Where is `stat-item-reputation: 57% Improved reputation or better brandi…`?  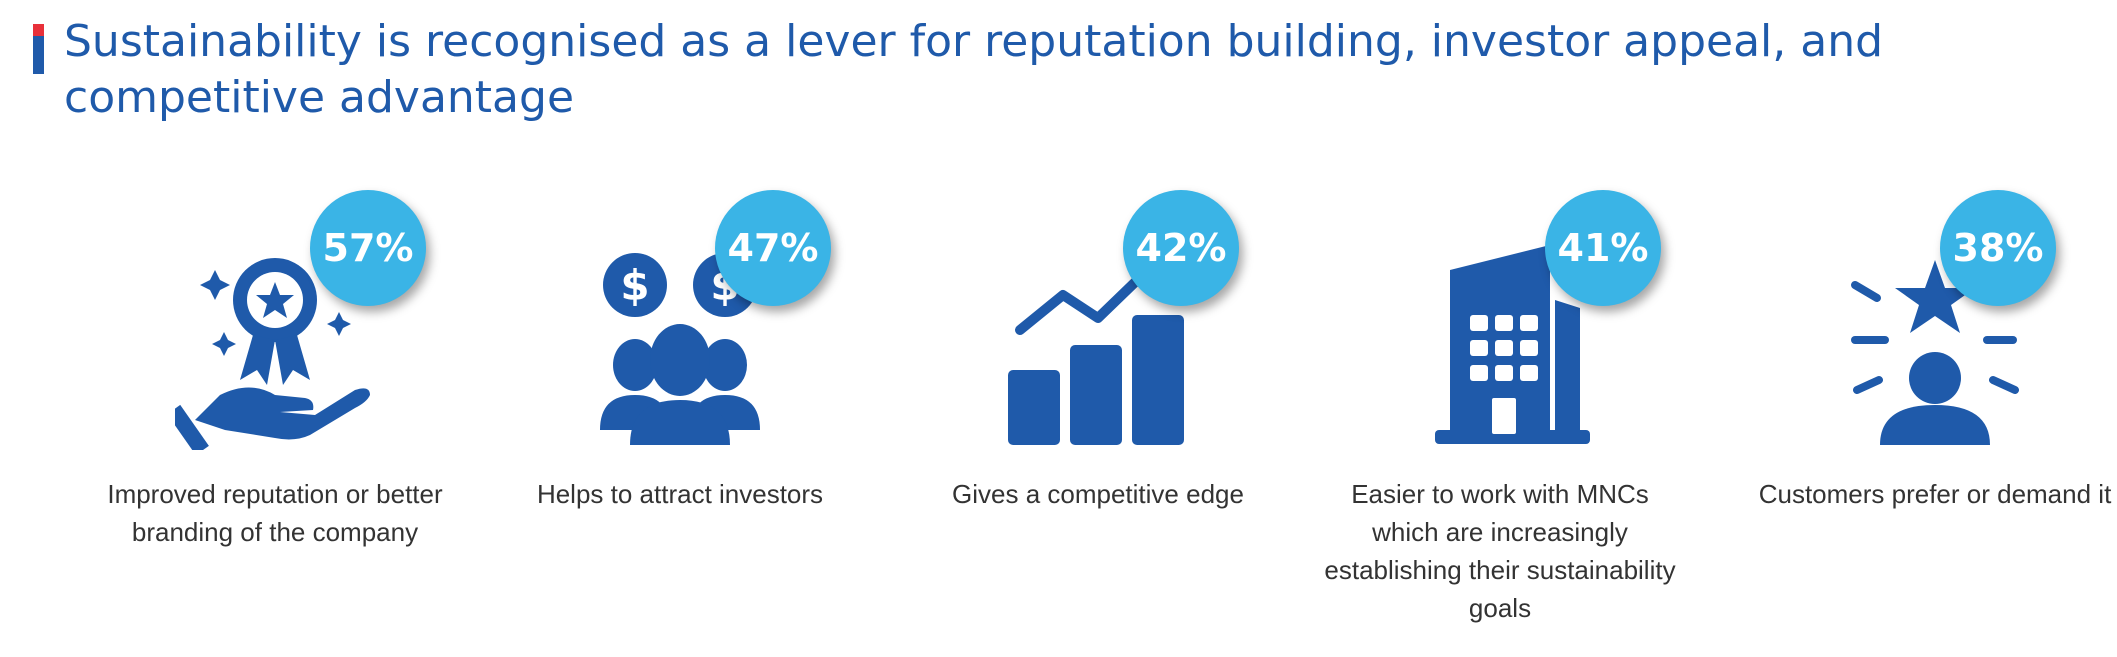 stat-item-reputation: 57% Improved reputation or better brandi… is located at coordinates (275, 420).